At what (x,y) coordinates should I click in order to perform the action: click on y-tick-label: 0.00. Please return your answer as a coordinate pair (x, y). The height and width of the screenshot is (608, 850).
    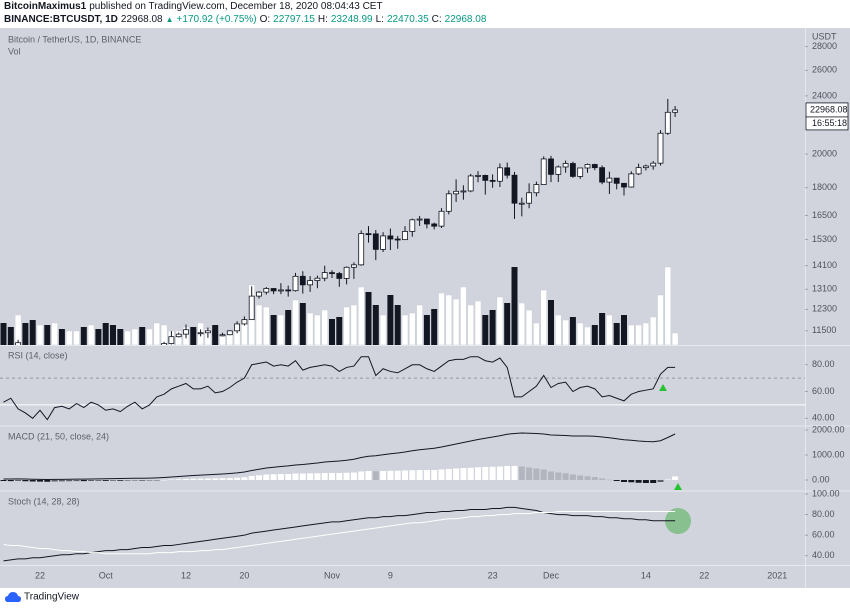
    Looking at the image, I should click on (821, 479).